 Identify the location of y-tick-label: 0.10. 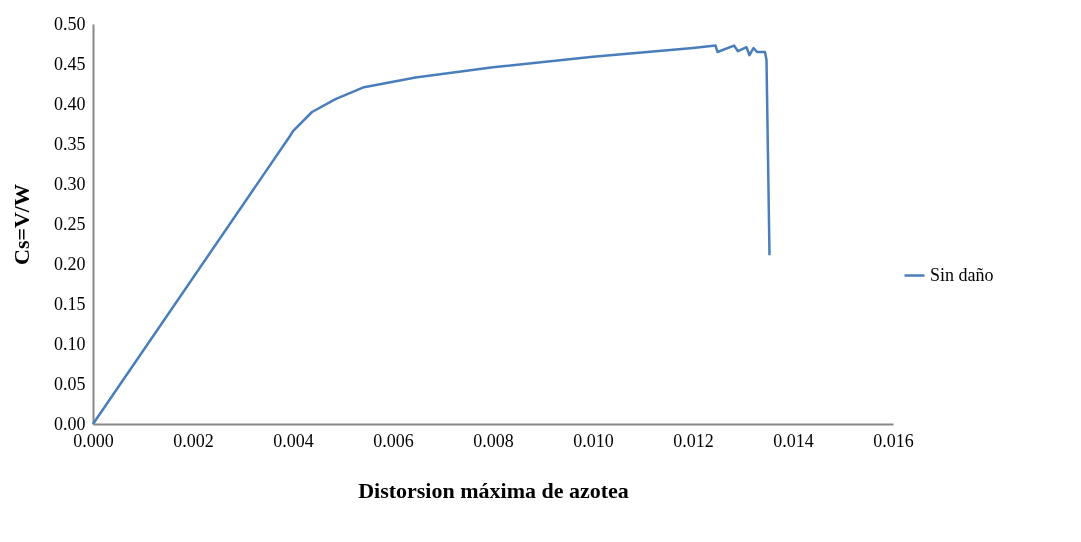
(70, 343).